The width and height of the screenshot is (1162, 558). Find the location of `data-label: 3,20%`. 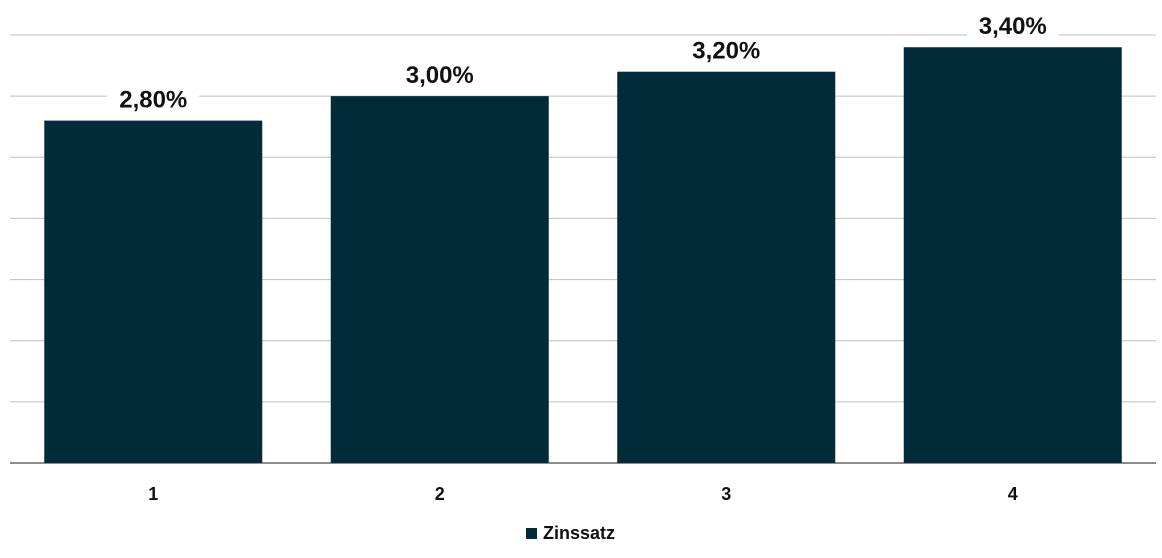

data-label: 3,20% is located at coordinates (726, 51).